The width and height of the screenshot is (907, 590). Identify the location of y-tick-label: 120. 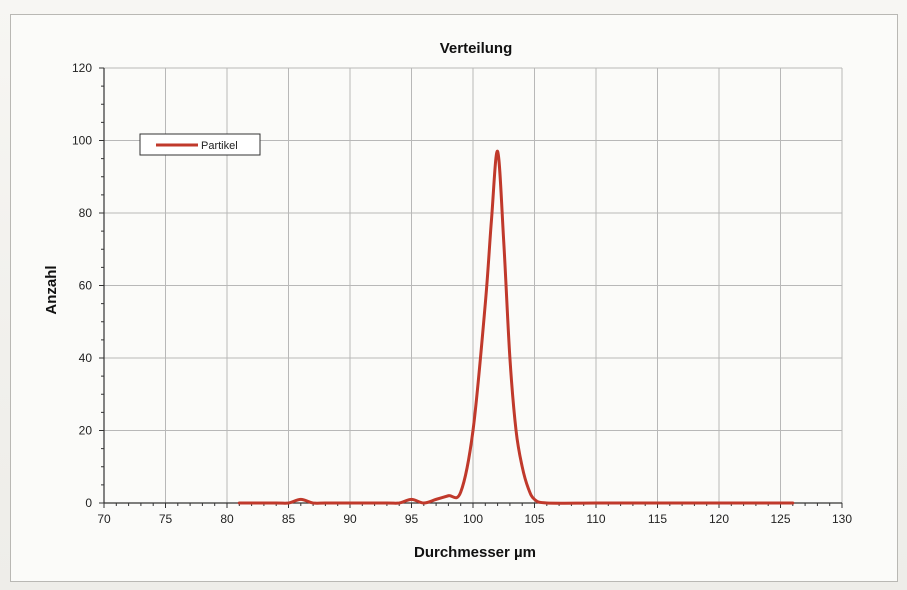
(82, 68).